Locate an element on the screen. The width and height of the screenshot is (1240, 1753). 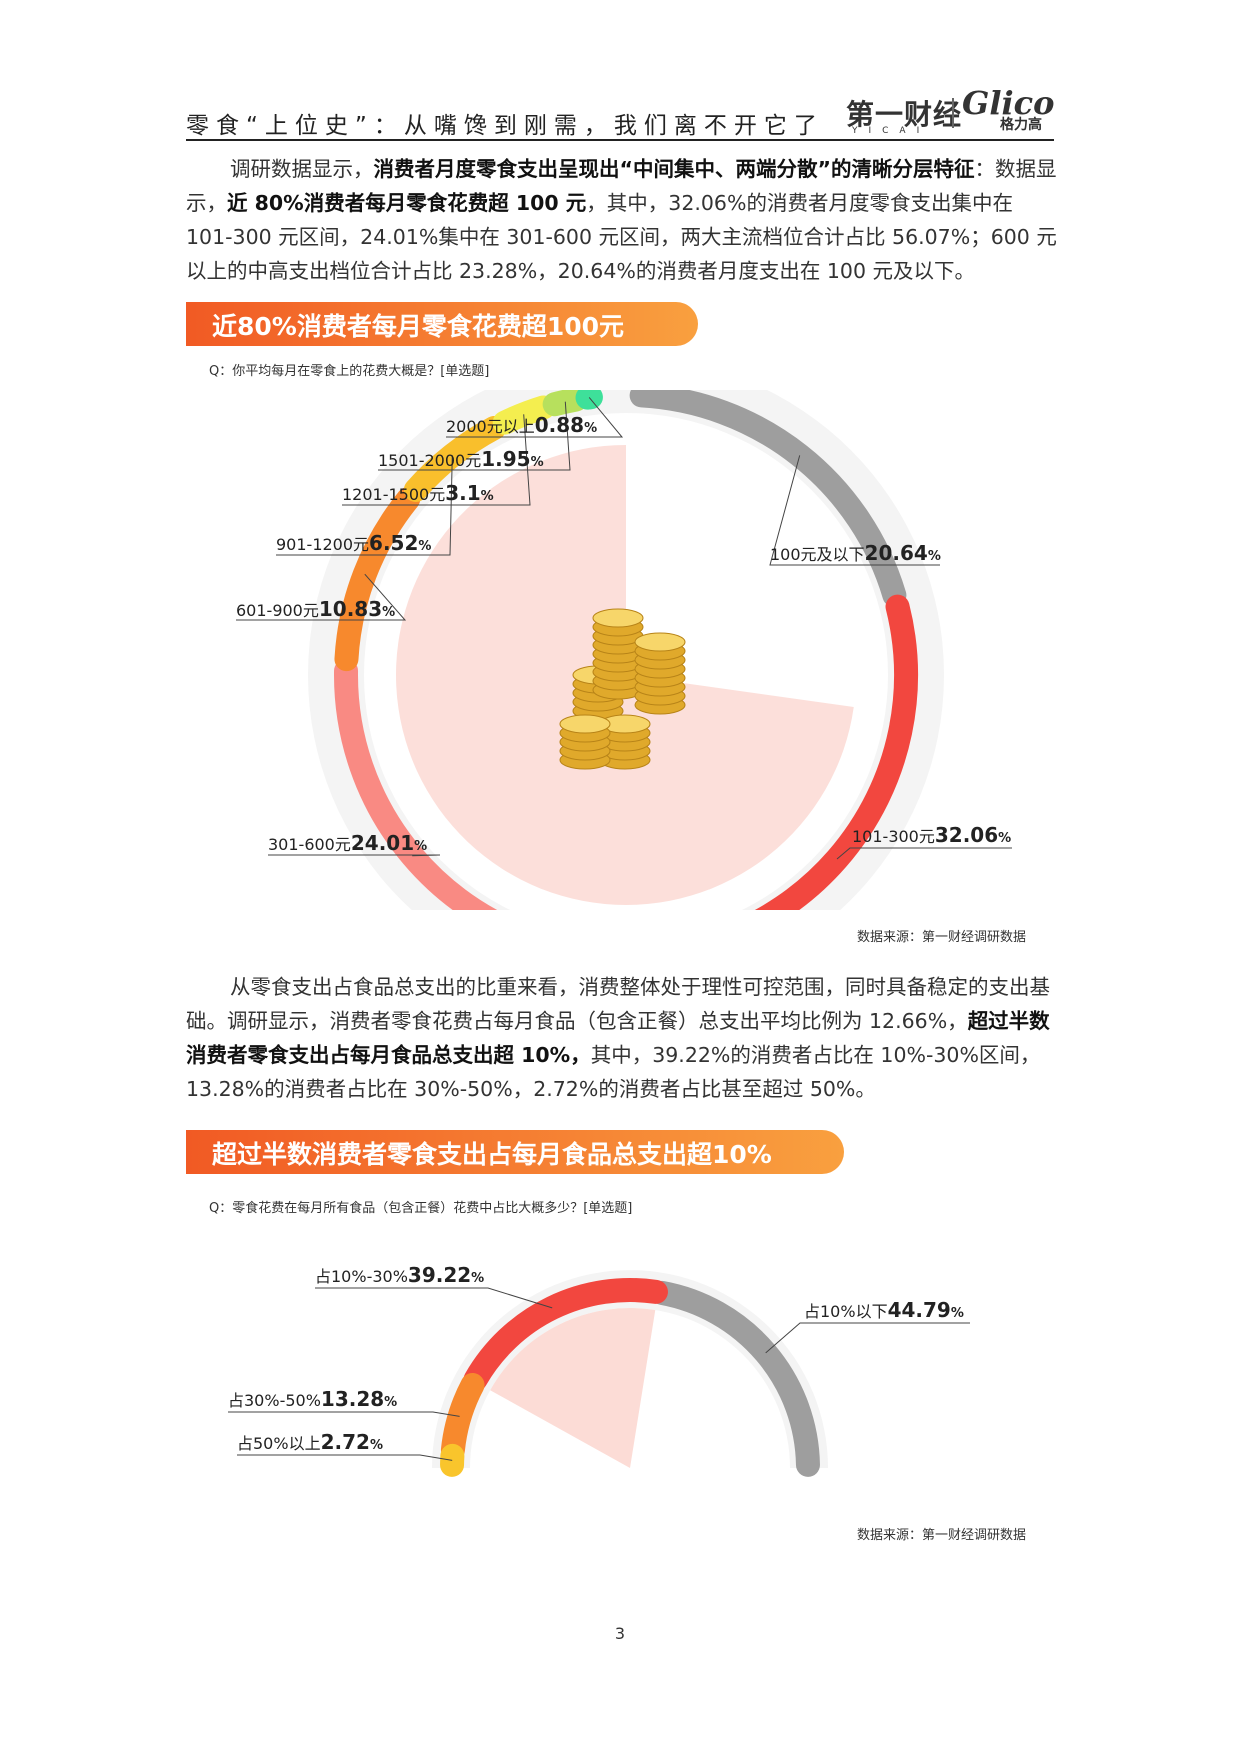
chart2-highlight-sector is located at coordinates (573, 1388).